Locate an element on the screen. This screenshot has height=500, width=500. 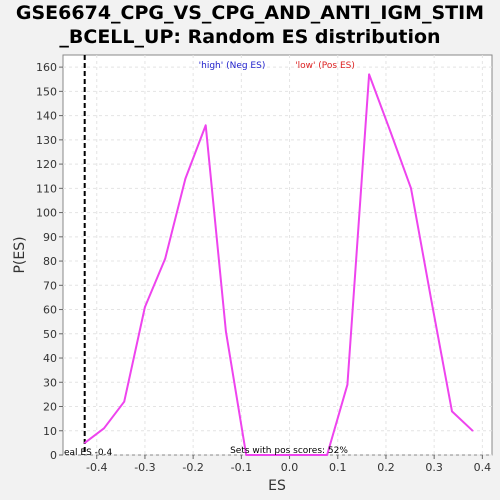
y-tick-label: 110 is located at coordinates (46, 188).